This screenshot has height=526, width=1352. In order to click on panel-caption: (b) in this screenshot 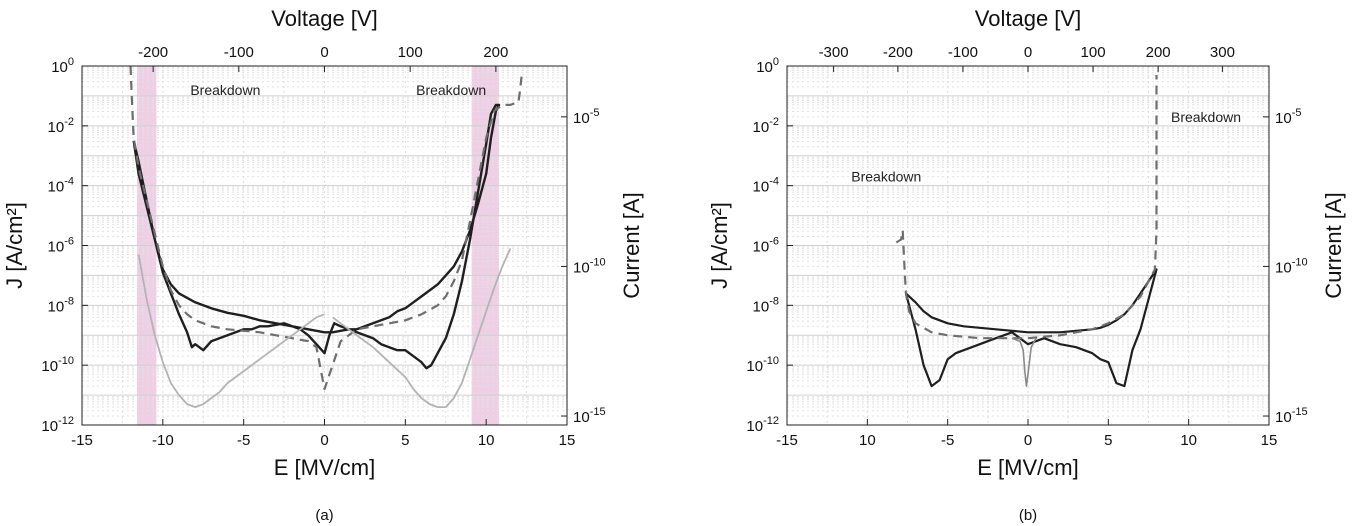, I will do `click(1028, 515)`.